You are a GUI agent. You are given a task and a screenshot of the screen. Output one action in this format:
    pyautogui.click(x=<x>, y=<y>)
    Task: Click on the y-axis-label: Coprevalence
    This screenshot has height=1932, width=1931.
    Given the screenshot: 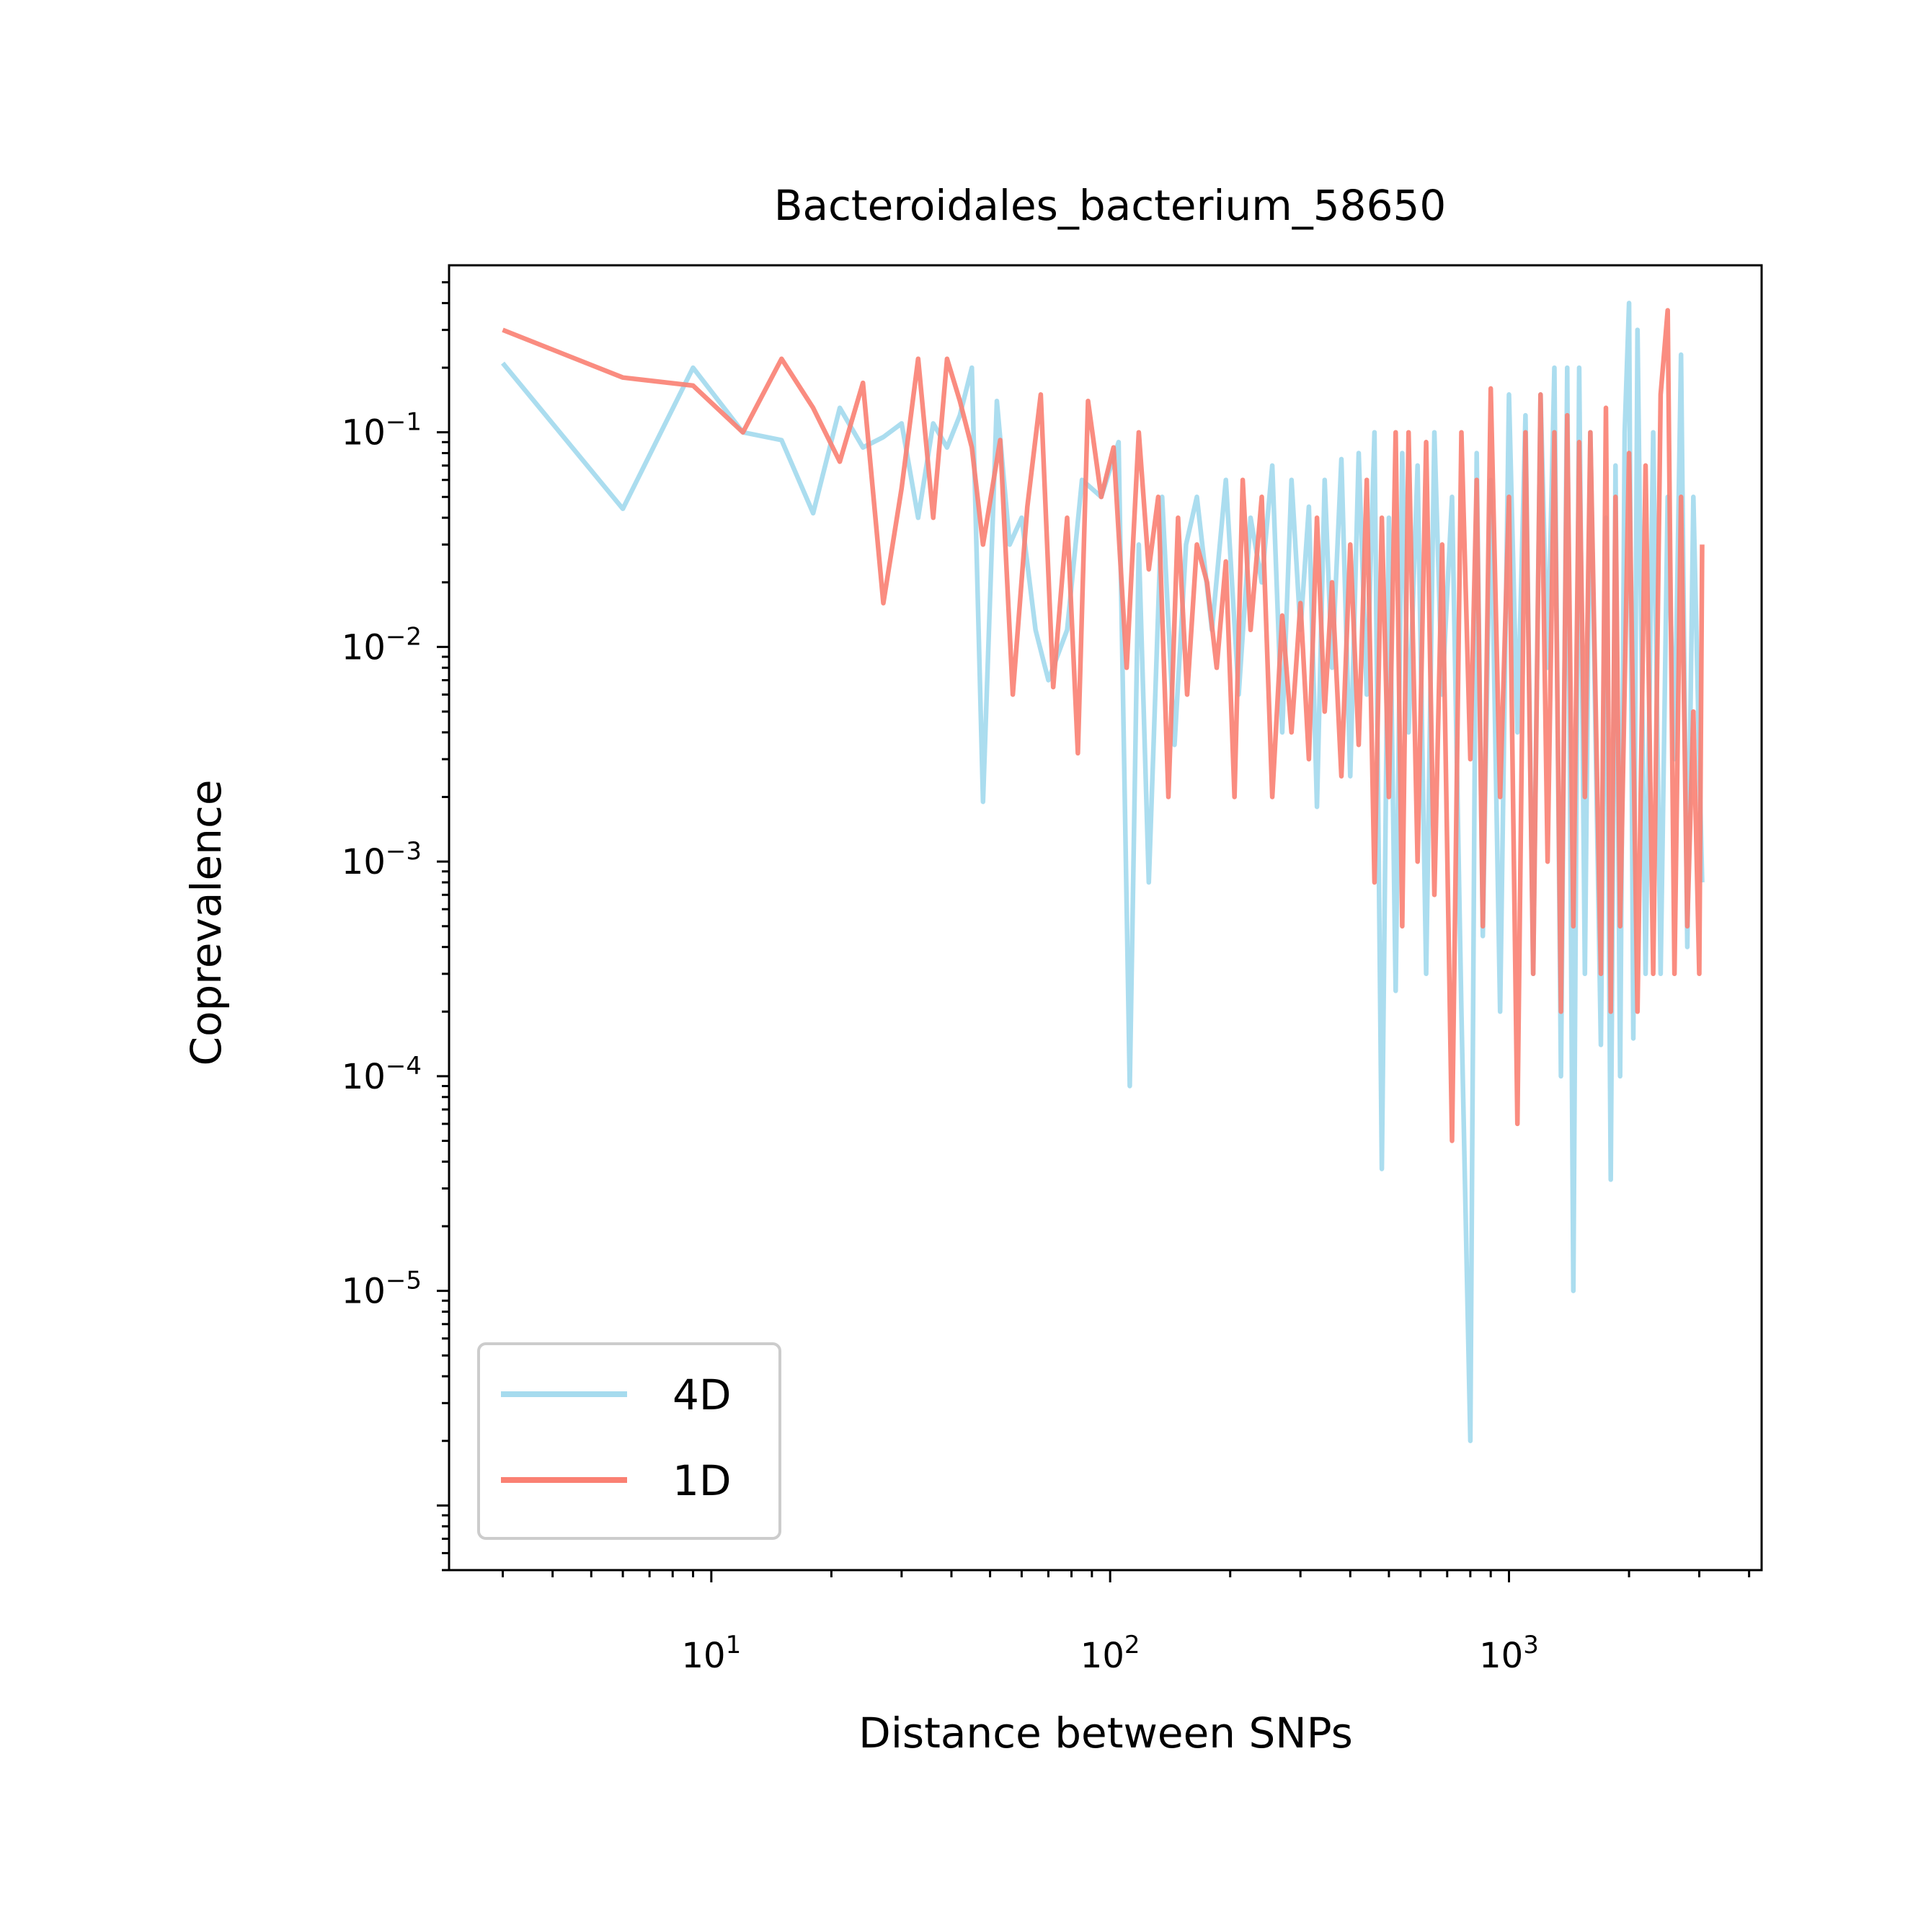 What is the action you would take?
    pyautogui.click(x=206, y=922)
    